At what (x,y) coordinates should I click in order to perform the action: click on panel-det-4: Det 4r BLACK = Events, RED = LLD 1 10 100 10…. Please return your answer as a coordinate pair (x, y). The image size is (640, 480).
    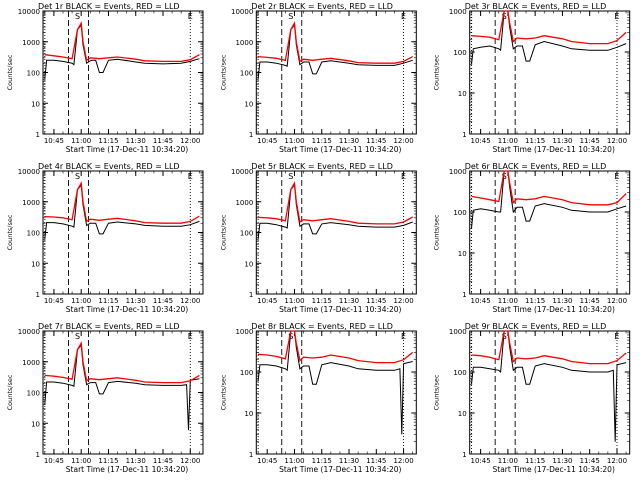
    Looking at the image, I should click on (105, 238).